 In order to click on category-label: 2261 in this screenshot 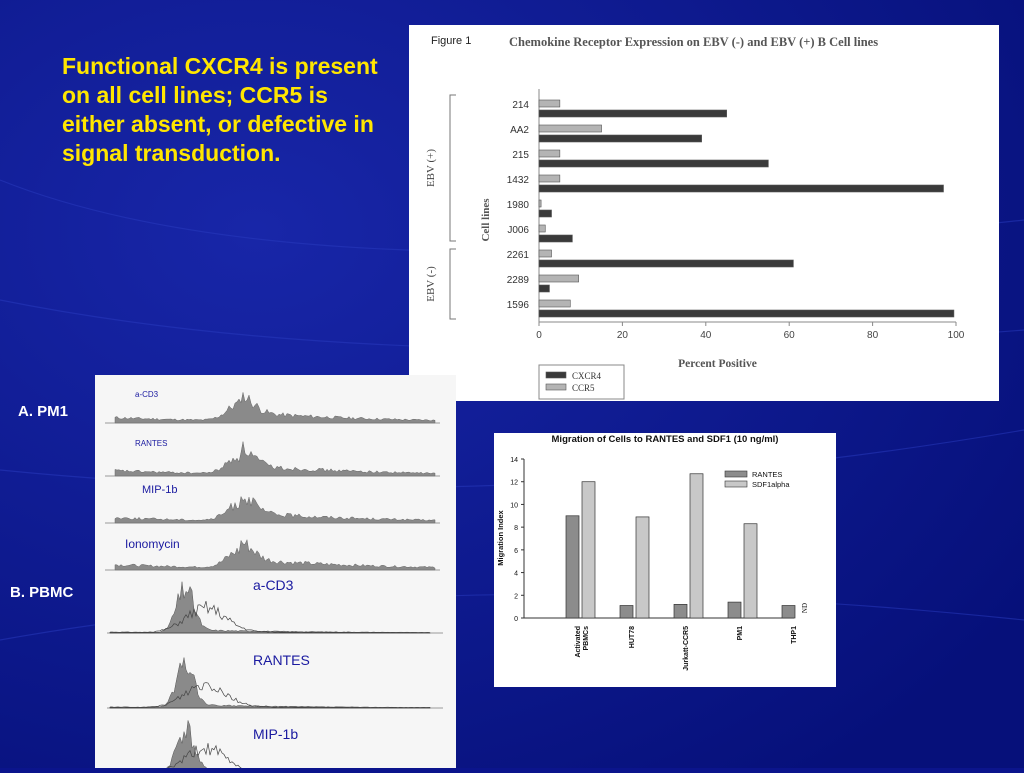, I will do `click(518, 255)`.